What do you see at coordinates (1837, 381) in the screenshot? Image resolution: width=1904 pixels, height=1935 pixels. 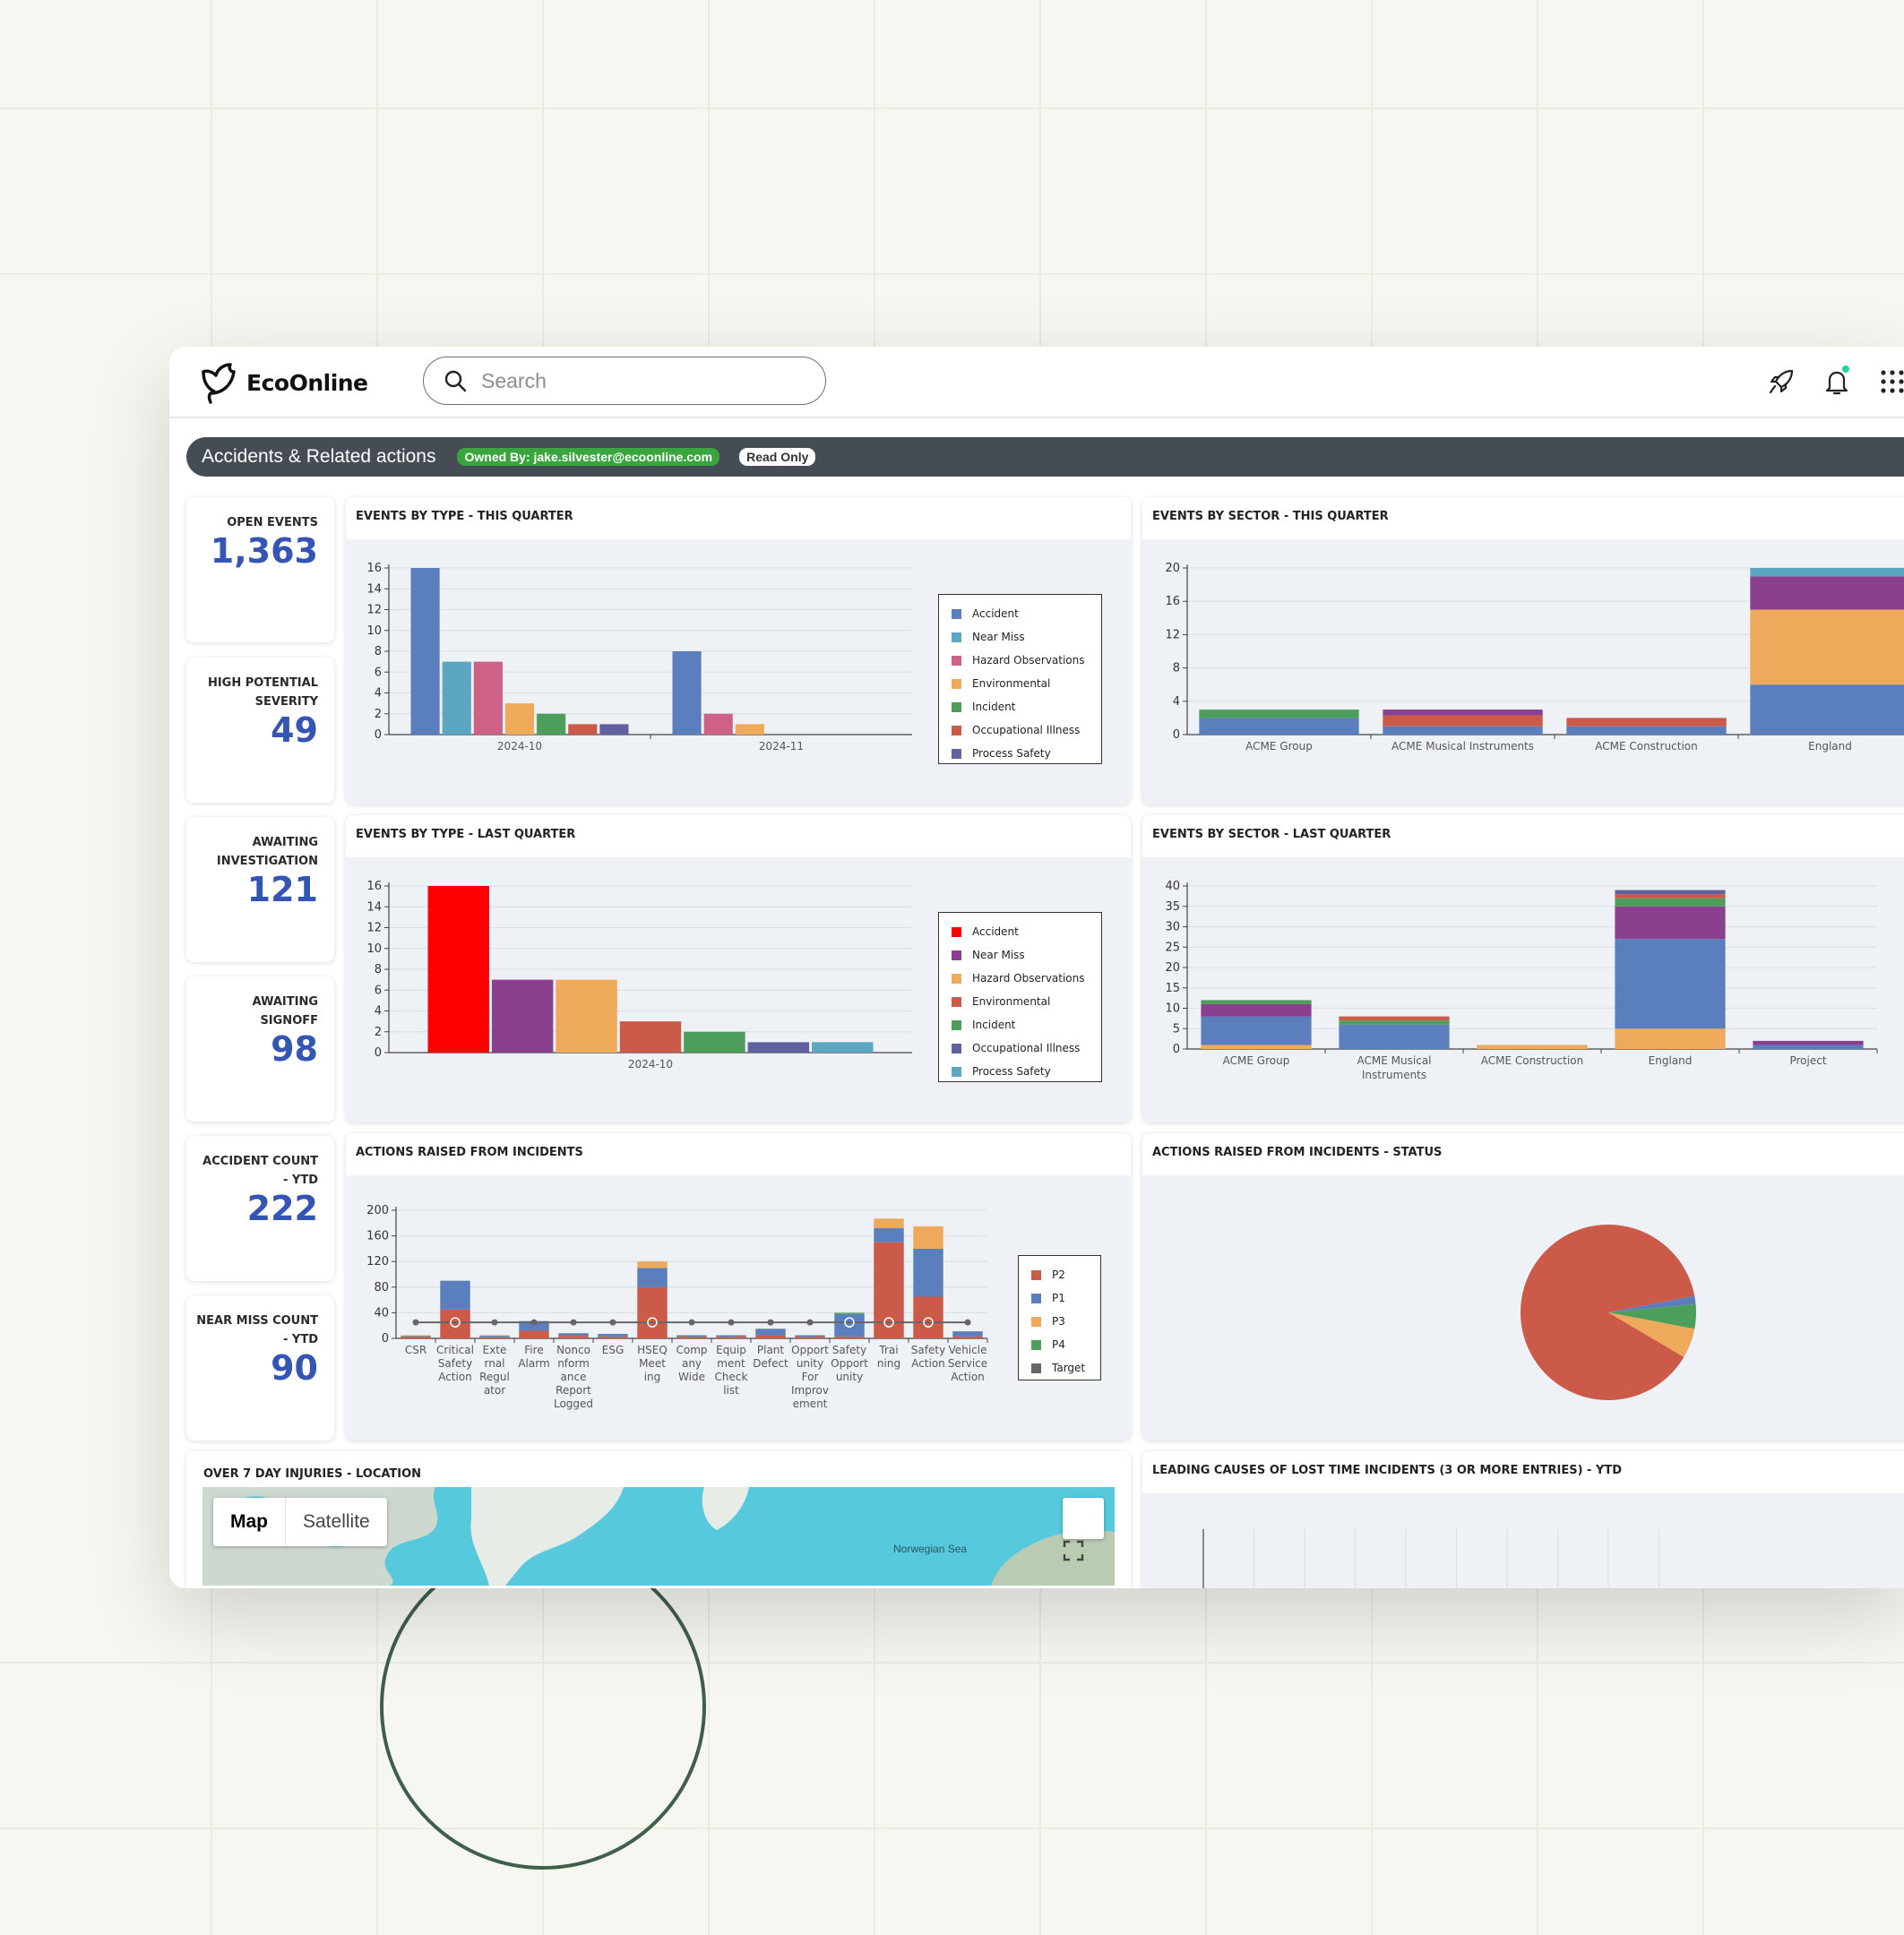 I see `bell-icon` at bounding box center [1837, 381].